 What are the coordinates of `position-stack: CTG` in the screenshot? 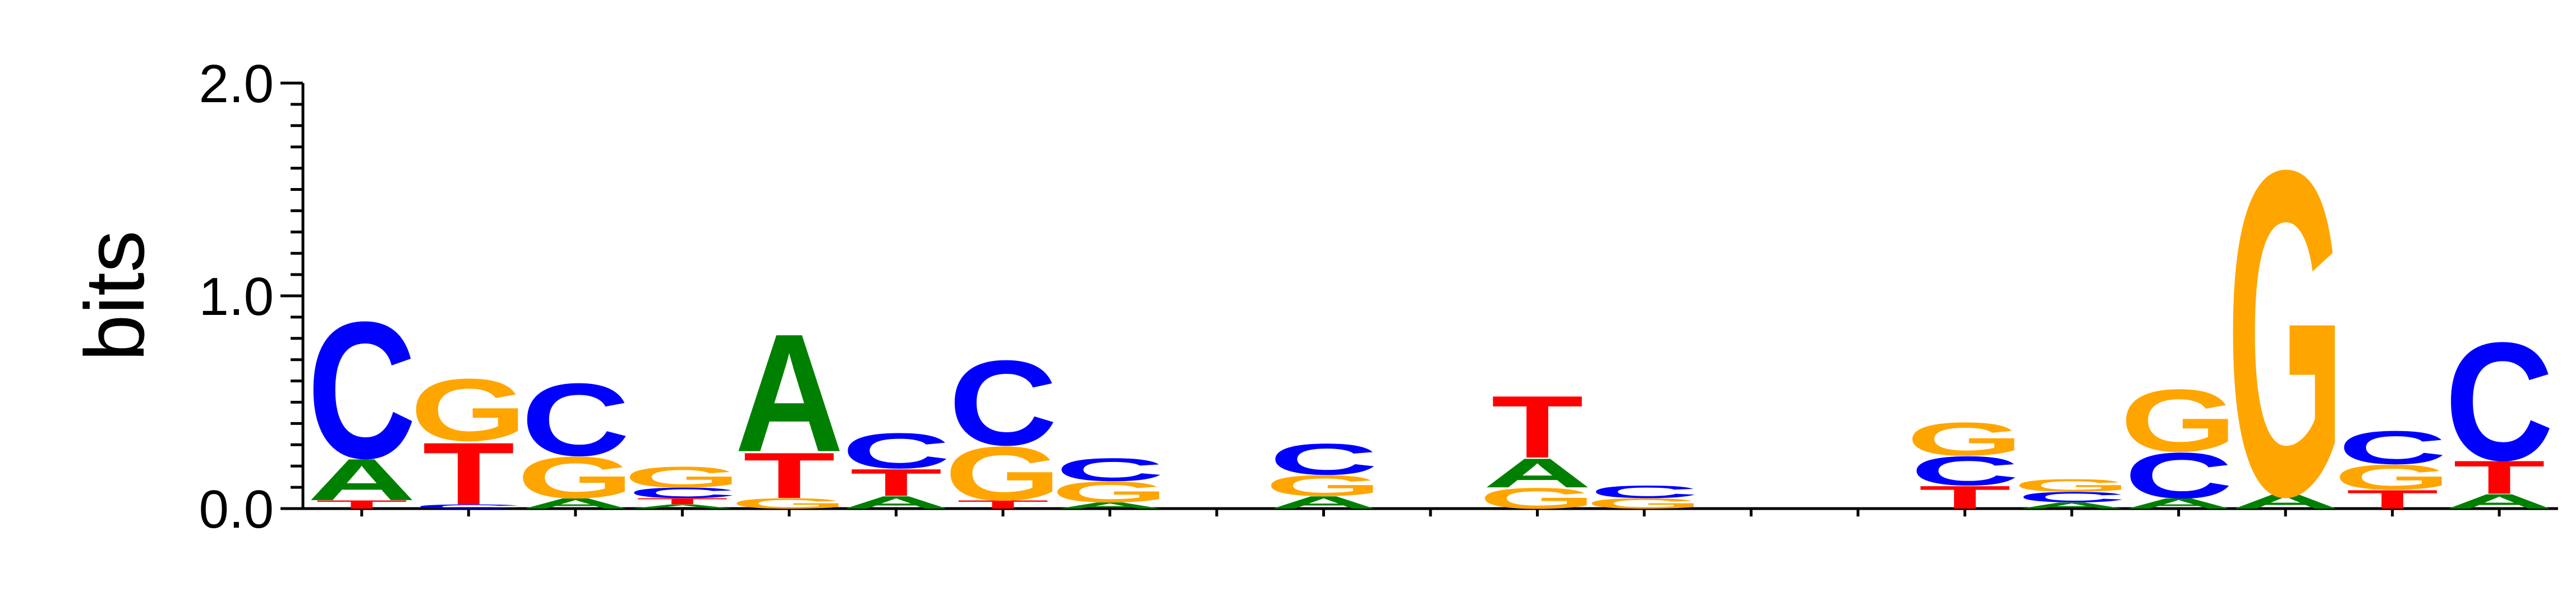 It's located at (469, 442).